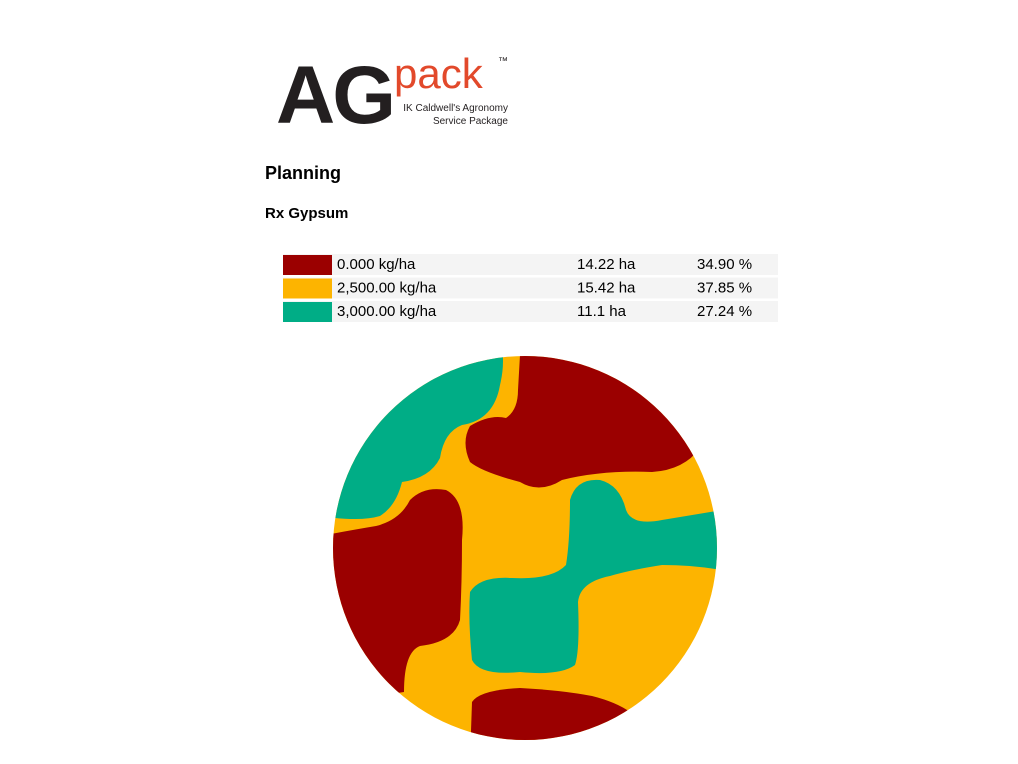  Describe the element at coordinates (306, 213) in the screenshot. I see `subheading: Rx Gypsum` at that location.